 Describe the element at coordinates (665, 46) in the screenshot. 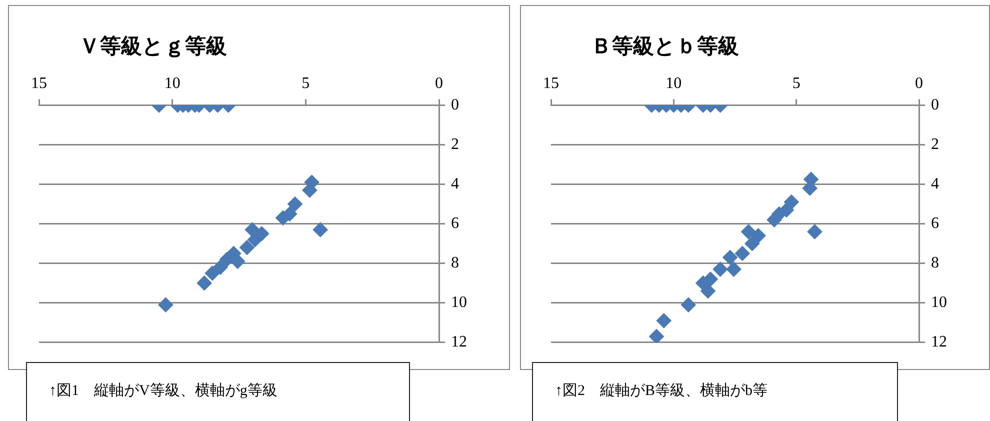

I see `chart-title: Ｂ等級とｂ等級` at that location.